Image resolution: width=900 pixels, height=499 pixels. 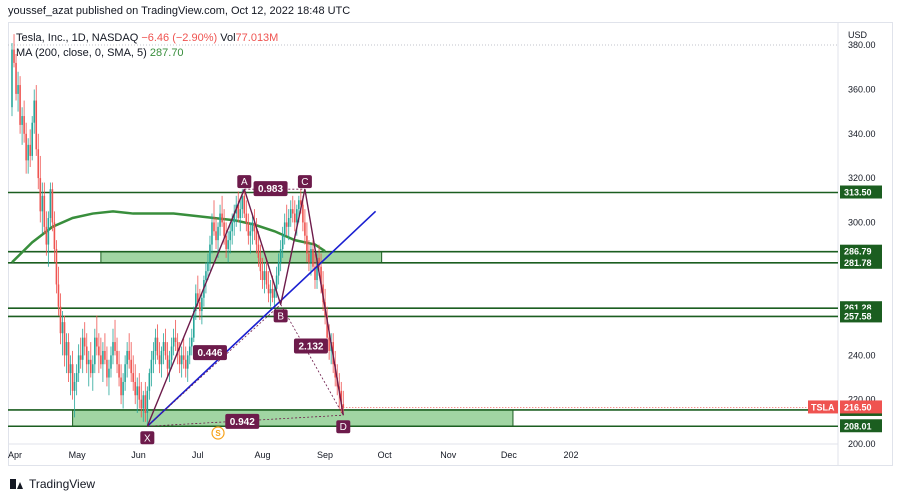 What do you see at coordinates (571, 455) in the screenshot?
I see `x-tick-label: 202` at bounding box center [571, 455].